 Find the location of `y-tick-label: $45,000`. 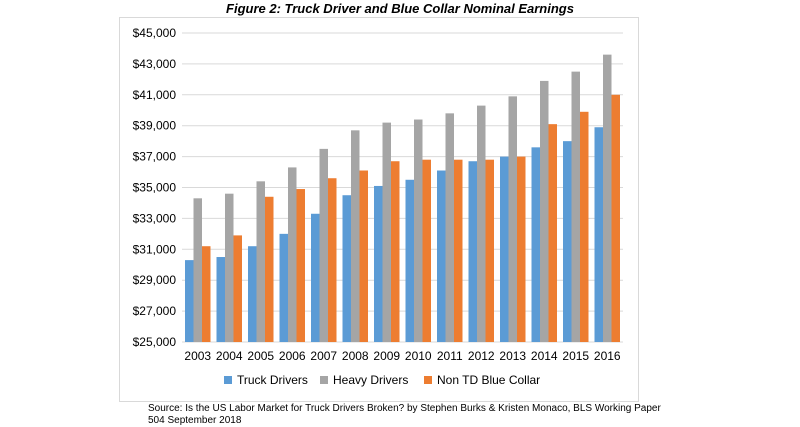

y-tick-label: $45,000 is located at coordinates (155, 33).